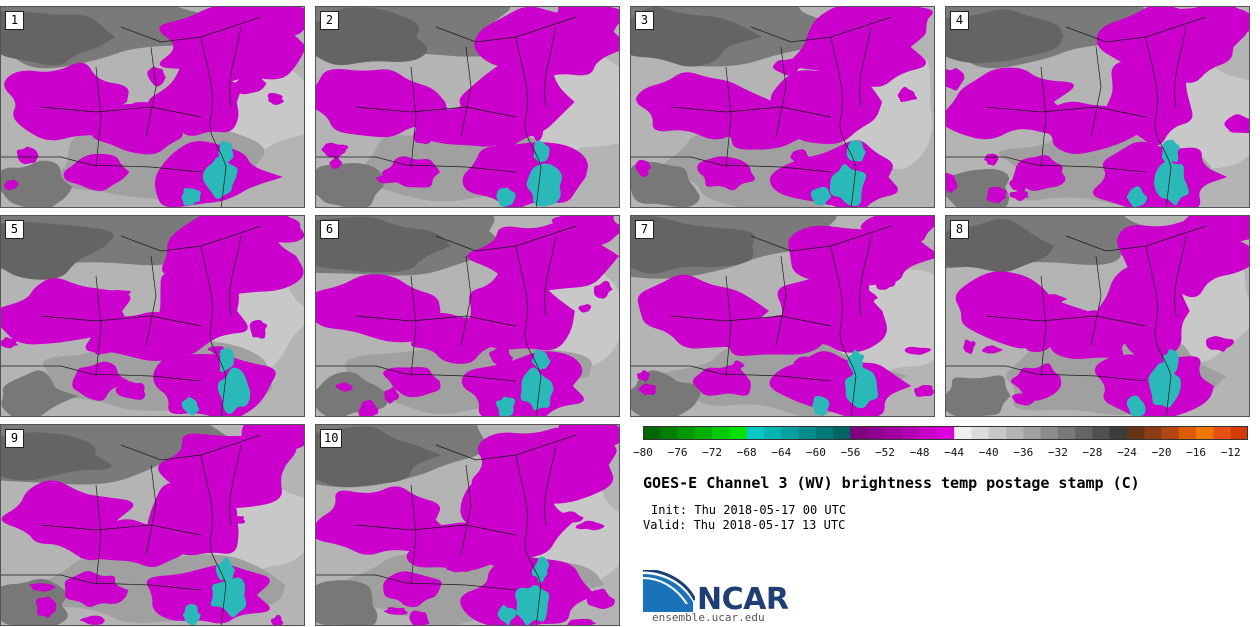 Image resolution: width=1260 pixels, height=627 pixels. What do you see at coordinates (1230, 452) in the screenshot?
I see `colorbar-tick-label: −12` at bounding box center [1230, 452].